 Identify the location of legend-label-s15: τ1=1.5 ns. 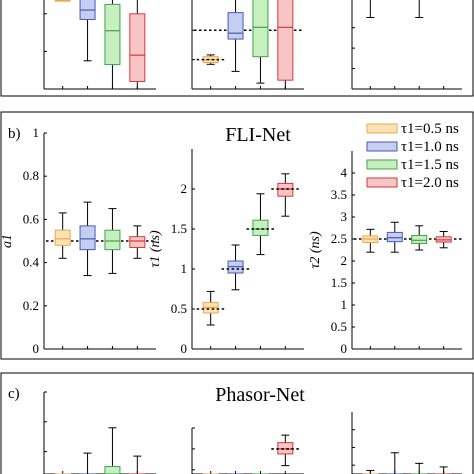
(430, 165).